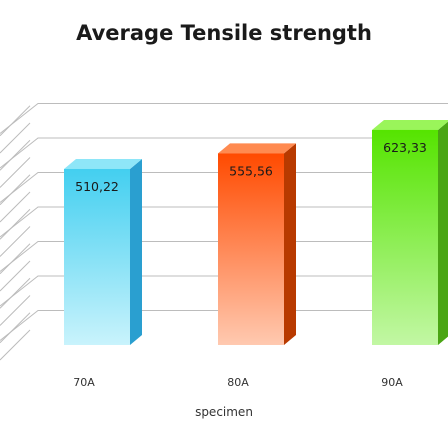 The image size is (448, 448). What do you see at coordinates (97, 186) in the screenshot?
I see `data-label: 510,22` at bounding box center [97, 186].